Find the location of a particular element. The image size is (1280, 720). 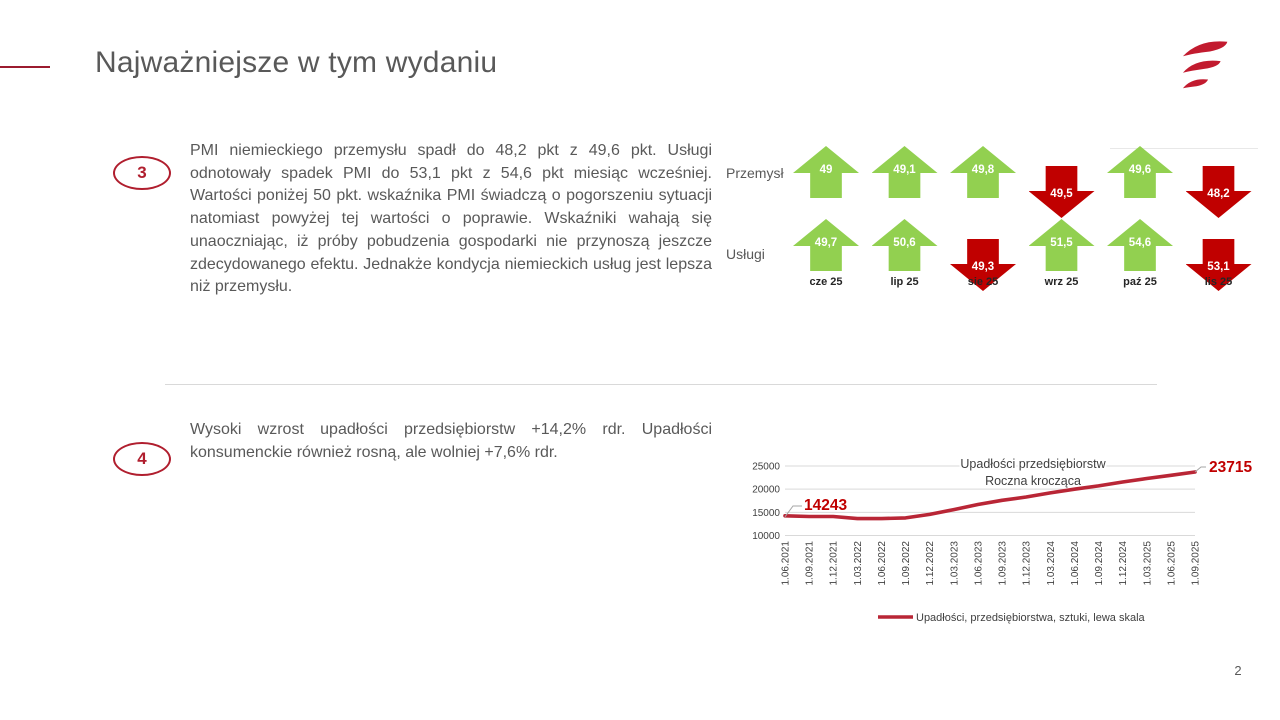

x-tick-label: 1.09.2021 is located at coordinates (810, 563).